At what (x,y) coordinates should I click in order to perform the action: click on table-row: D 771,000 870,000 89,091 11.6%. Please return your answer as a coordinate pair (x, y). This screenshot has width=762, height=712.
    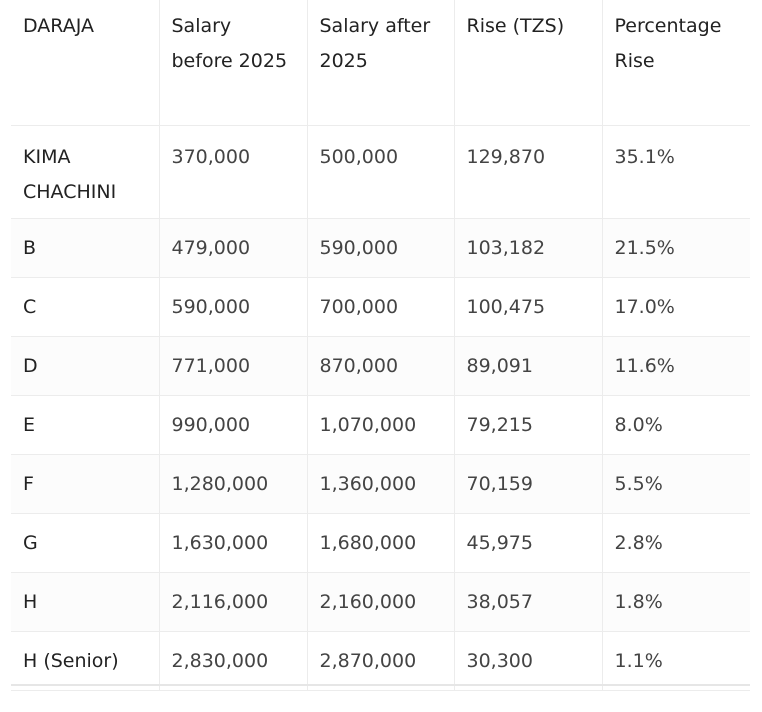
    Looking at the image, I should click on (380, 366).